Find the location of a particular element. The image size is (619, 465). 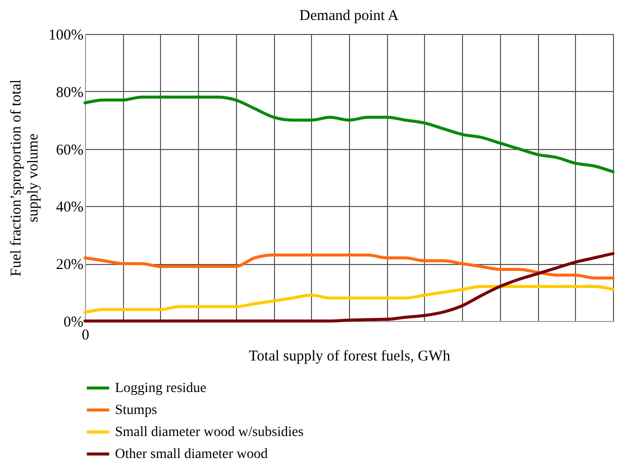

legend-label: Other small diameter wood is located at coordinates (191, 454).